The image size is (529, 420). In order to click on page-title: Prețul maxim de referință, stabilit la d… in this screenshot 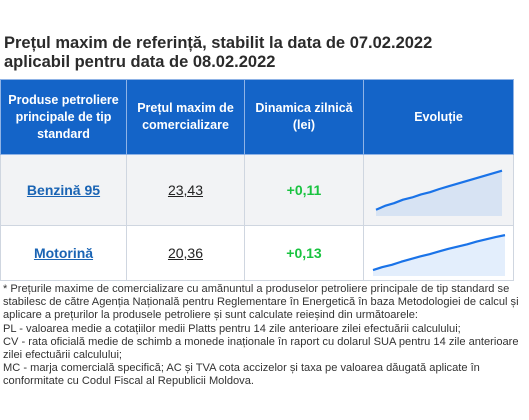, I will do `click(264, 53)`.